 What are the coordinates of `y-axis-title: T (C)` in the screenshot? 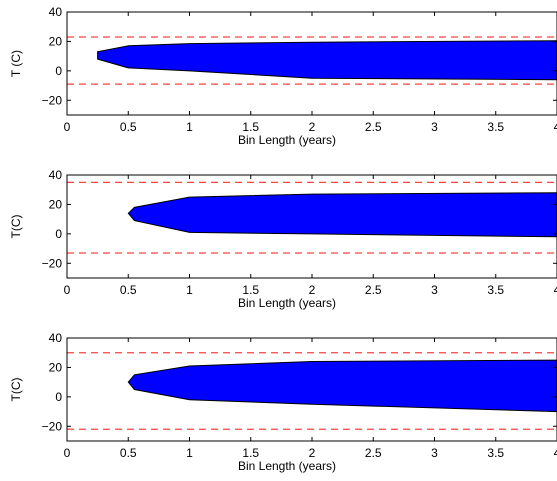 It's located at (16, 63).